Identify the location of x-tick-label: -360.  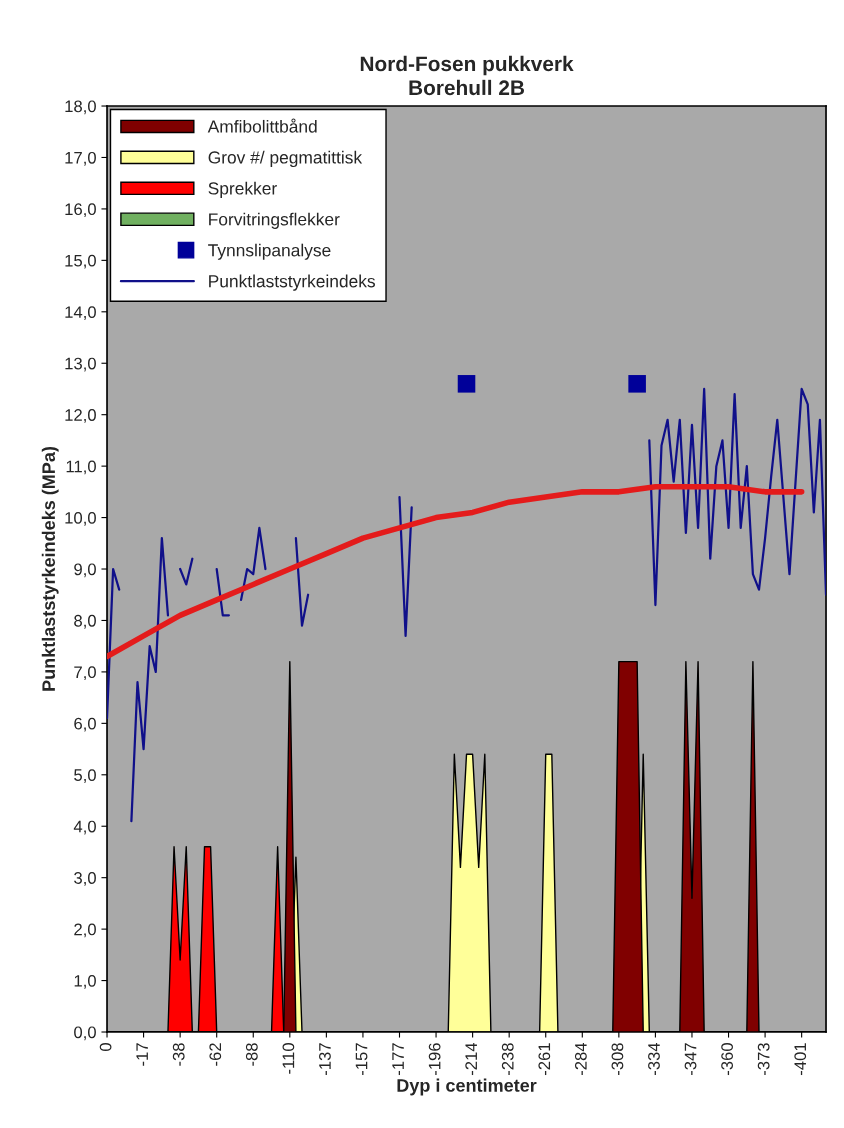
(727, 1059).